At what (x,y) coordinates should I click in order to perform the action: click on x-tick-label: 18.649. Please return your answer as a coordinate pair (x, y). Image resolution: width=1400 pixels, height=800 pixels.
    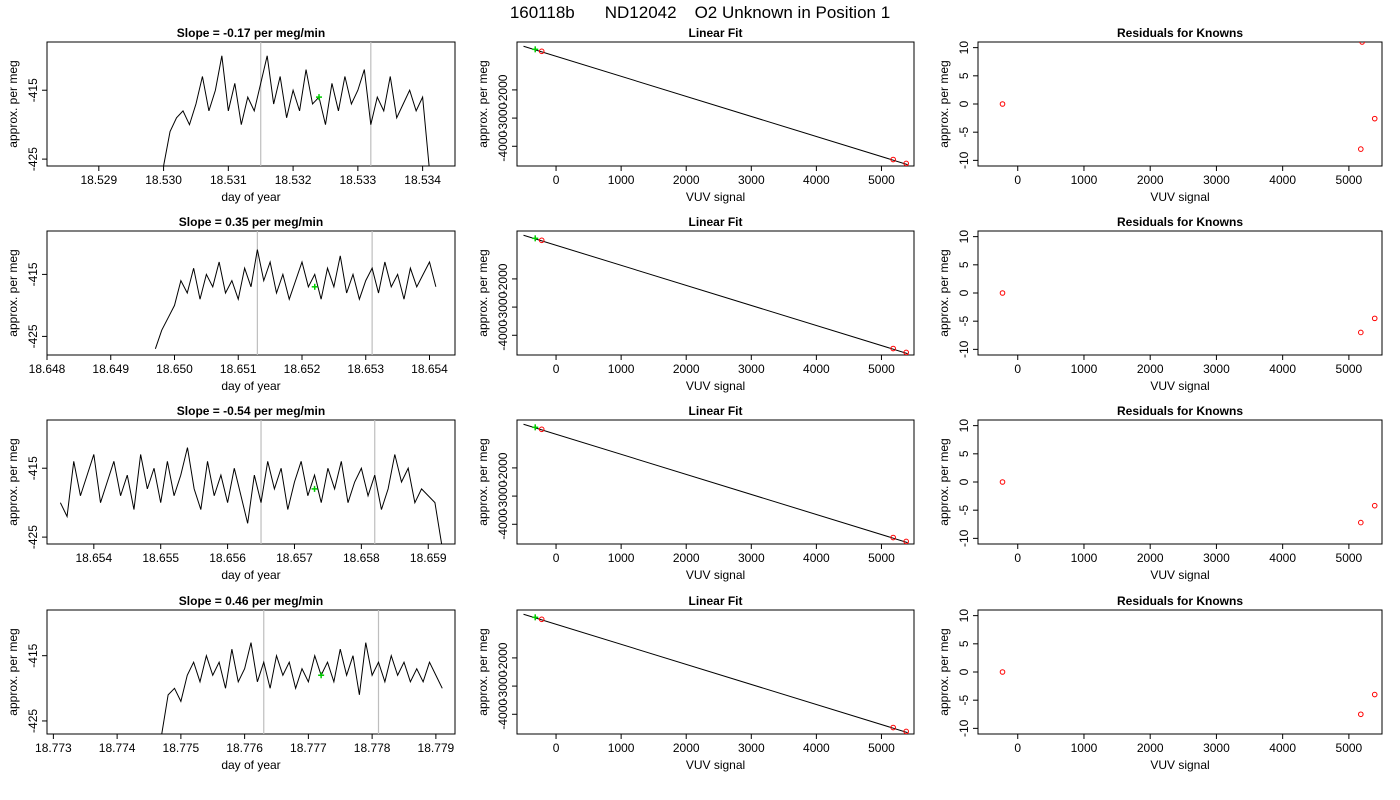
    Looking at the image, I should click on (110, 369).